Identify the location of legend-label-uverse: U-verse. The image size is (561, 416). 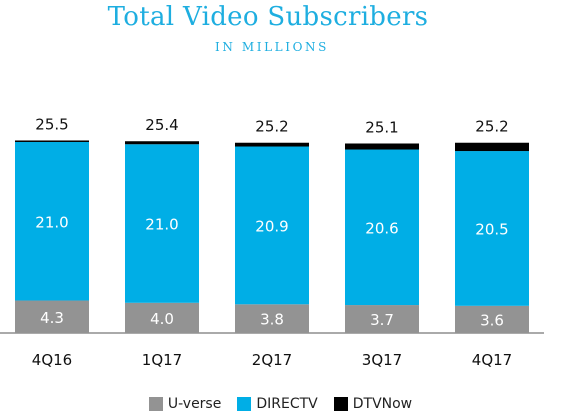
(194, 404).